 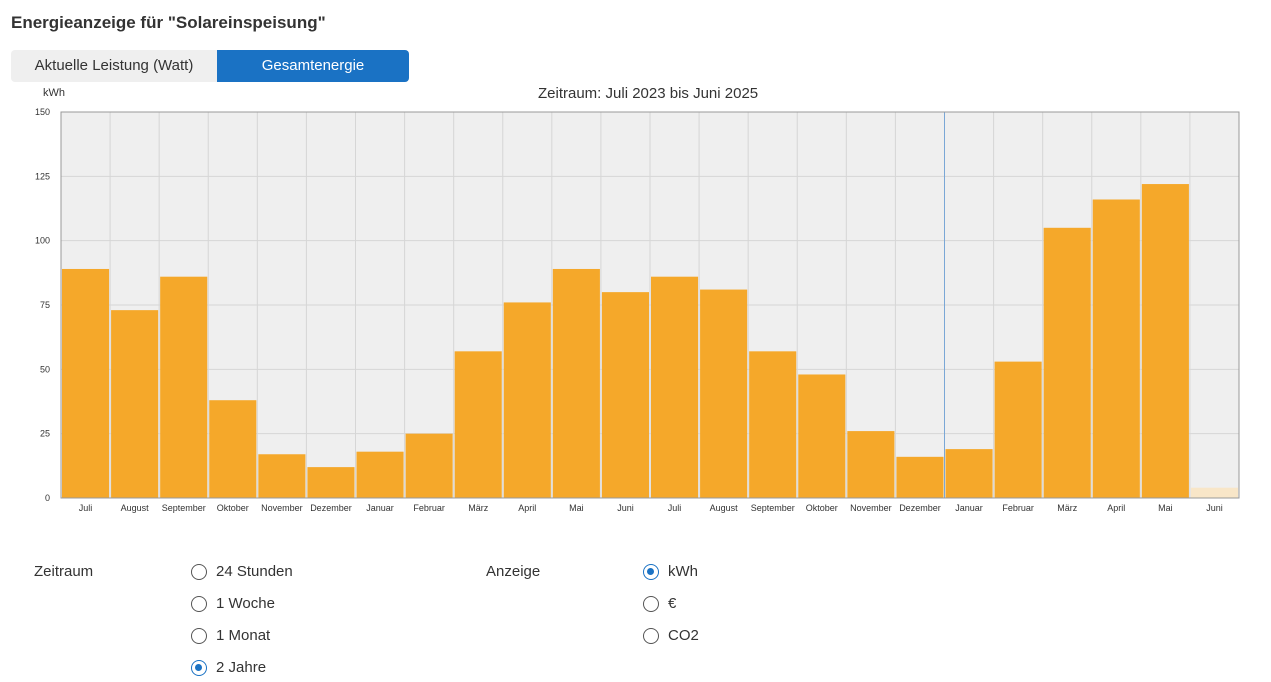 What do you see at coordinates (199, 603) in the screenshot?
I see `radio-1-woche` at bounding box center [199, 603].